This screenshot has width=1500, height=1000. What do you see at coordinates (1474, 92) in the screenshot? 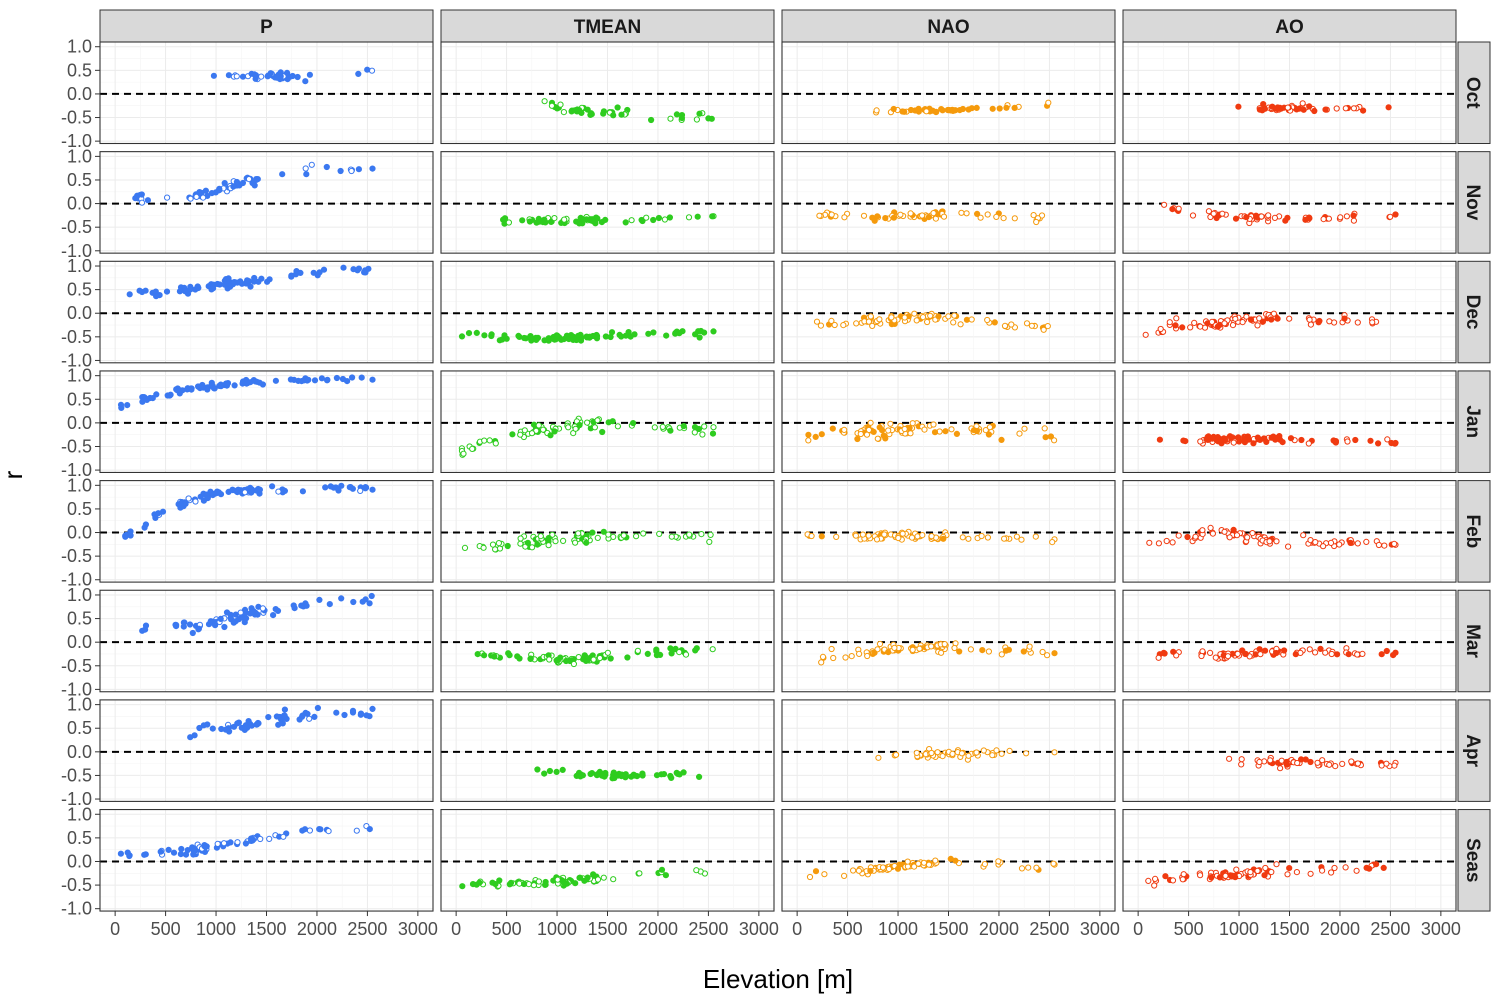
I see `facet-strip-oct` at bounding box center [1474, 92].